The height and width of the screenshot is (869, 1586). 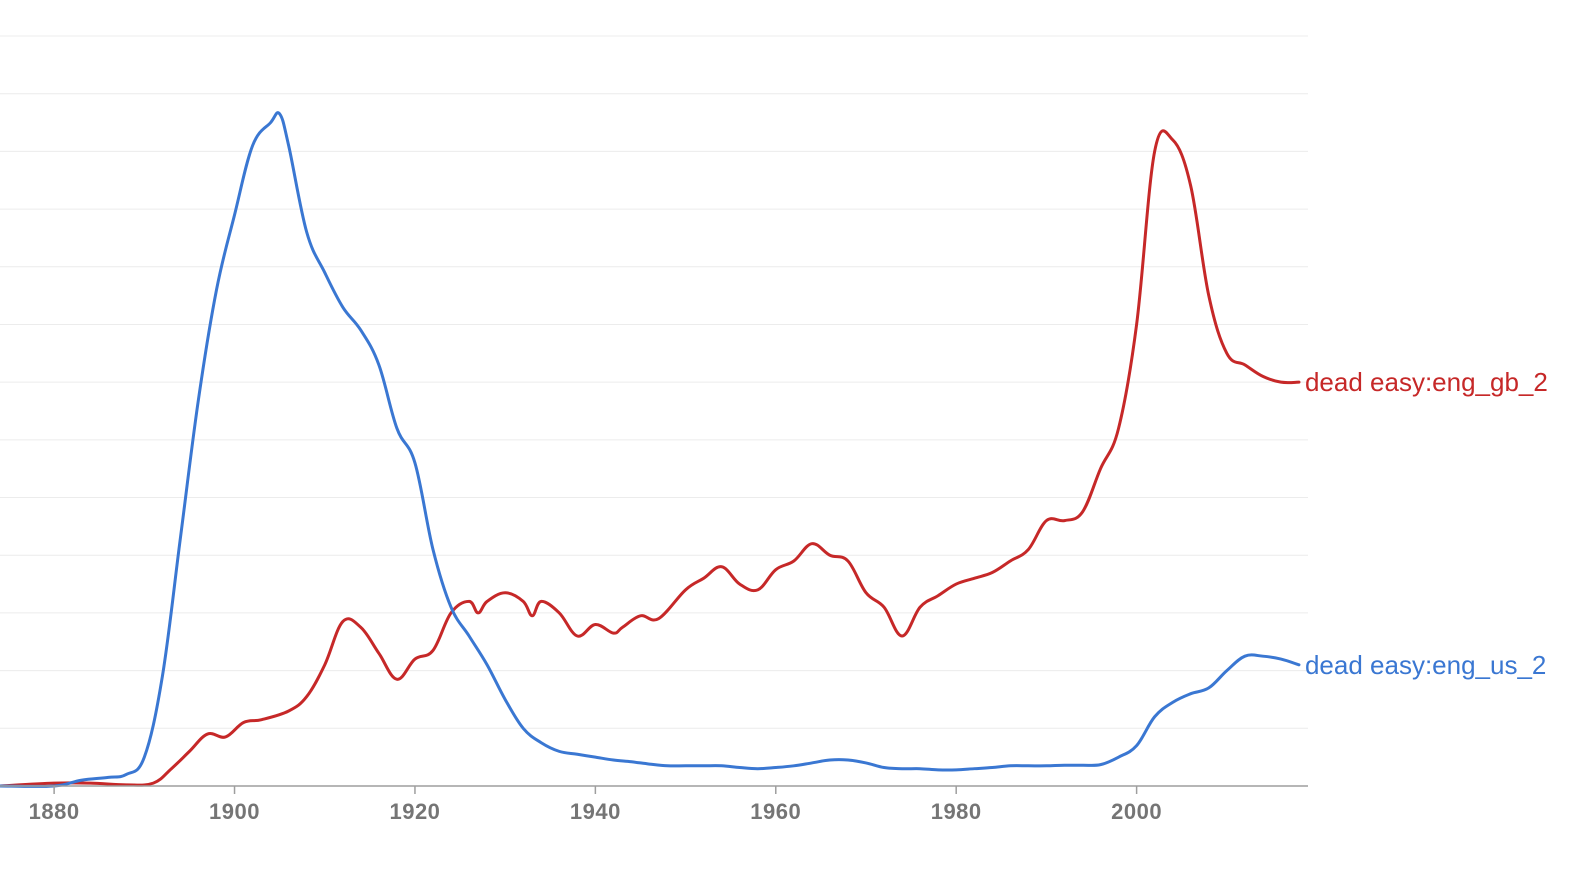 I want to click on x-axis: 1880 1900 1920 1940 1960 1980 2000, so click(x=654, y=804).